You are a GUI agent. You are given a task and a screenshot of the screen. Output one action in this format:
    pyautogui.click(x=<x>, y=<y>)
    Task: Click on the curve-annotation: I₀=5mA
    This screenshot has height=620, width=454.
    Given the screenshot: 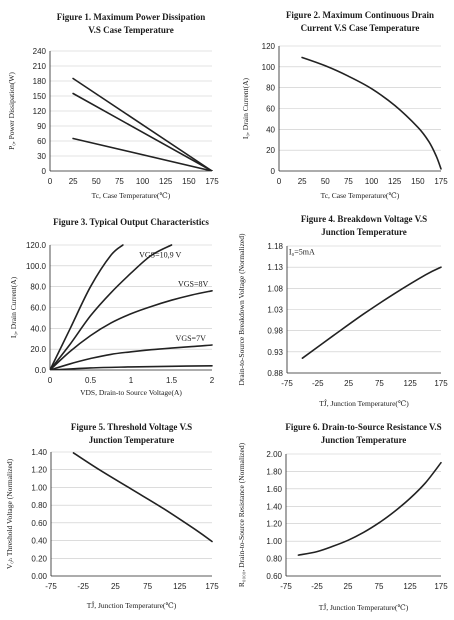 What is the action you would take?
    pyautogui.click(x=302, y=251)
    